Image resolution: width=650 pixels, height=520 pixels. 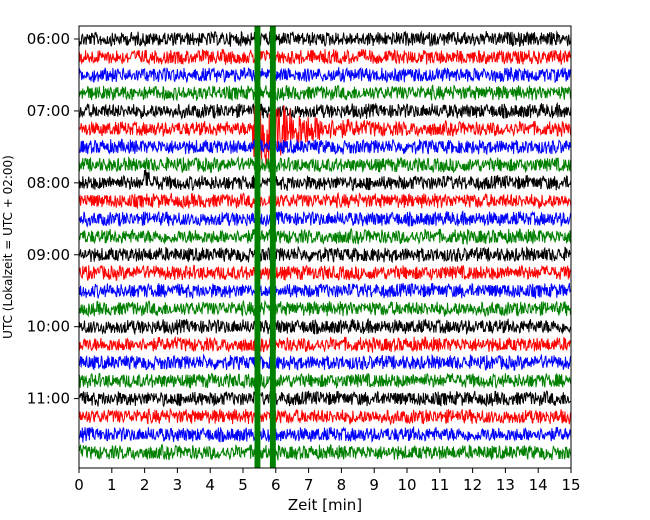 What do you see at coordinates (243, 485) in the screenshot?
I see `x-tick-label-5: 5` at bounding box center [243, 485].